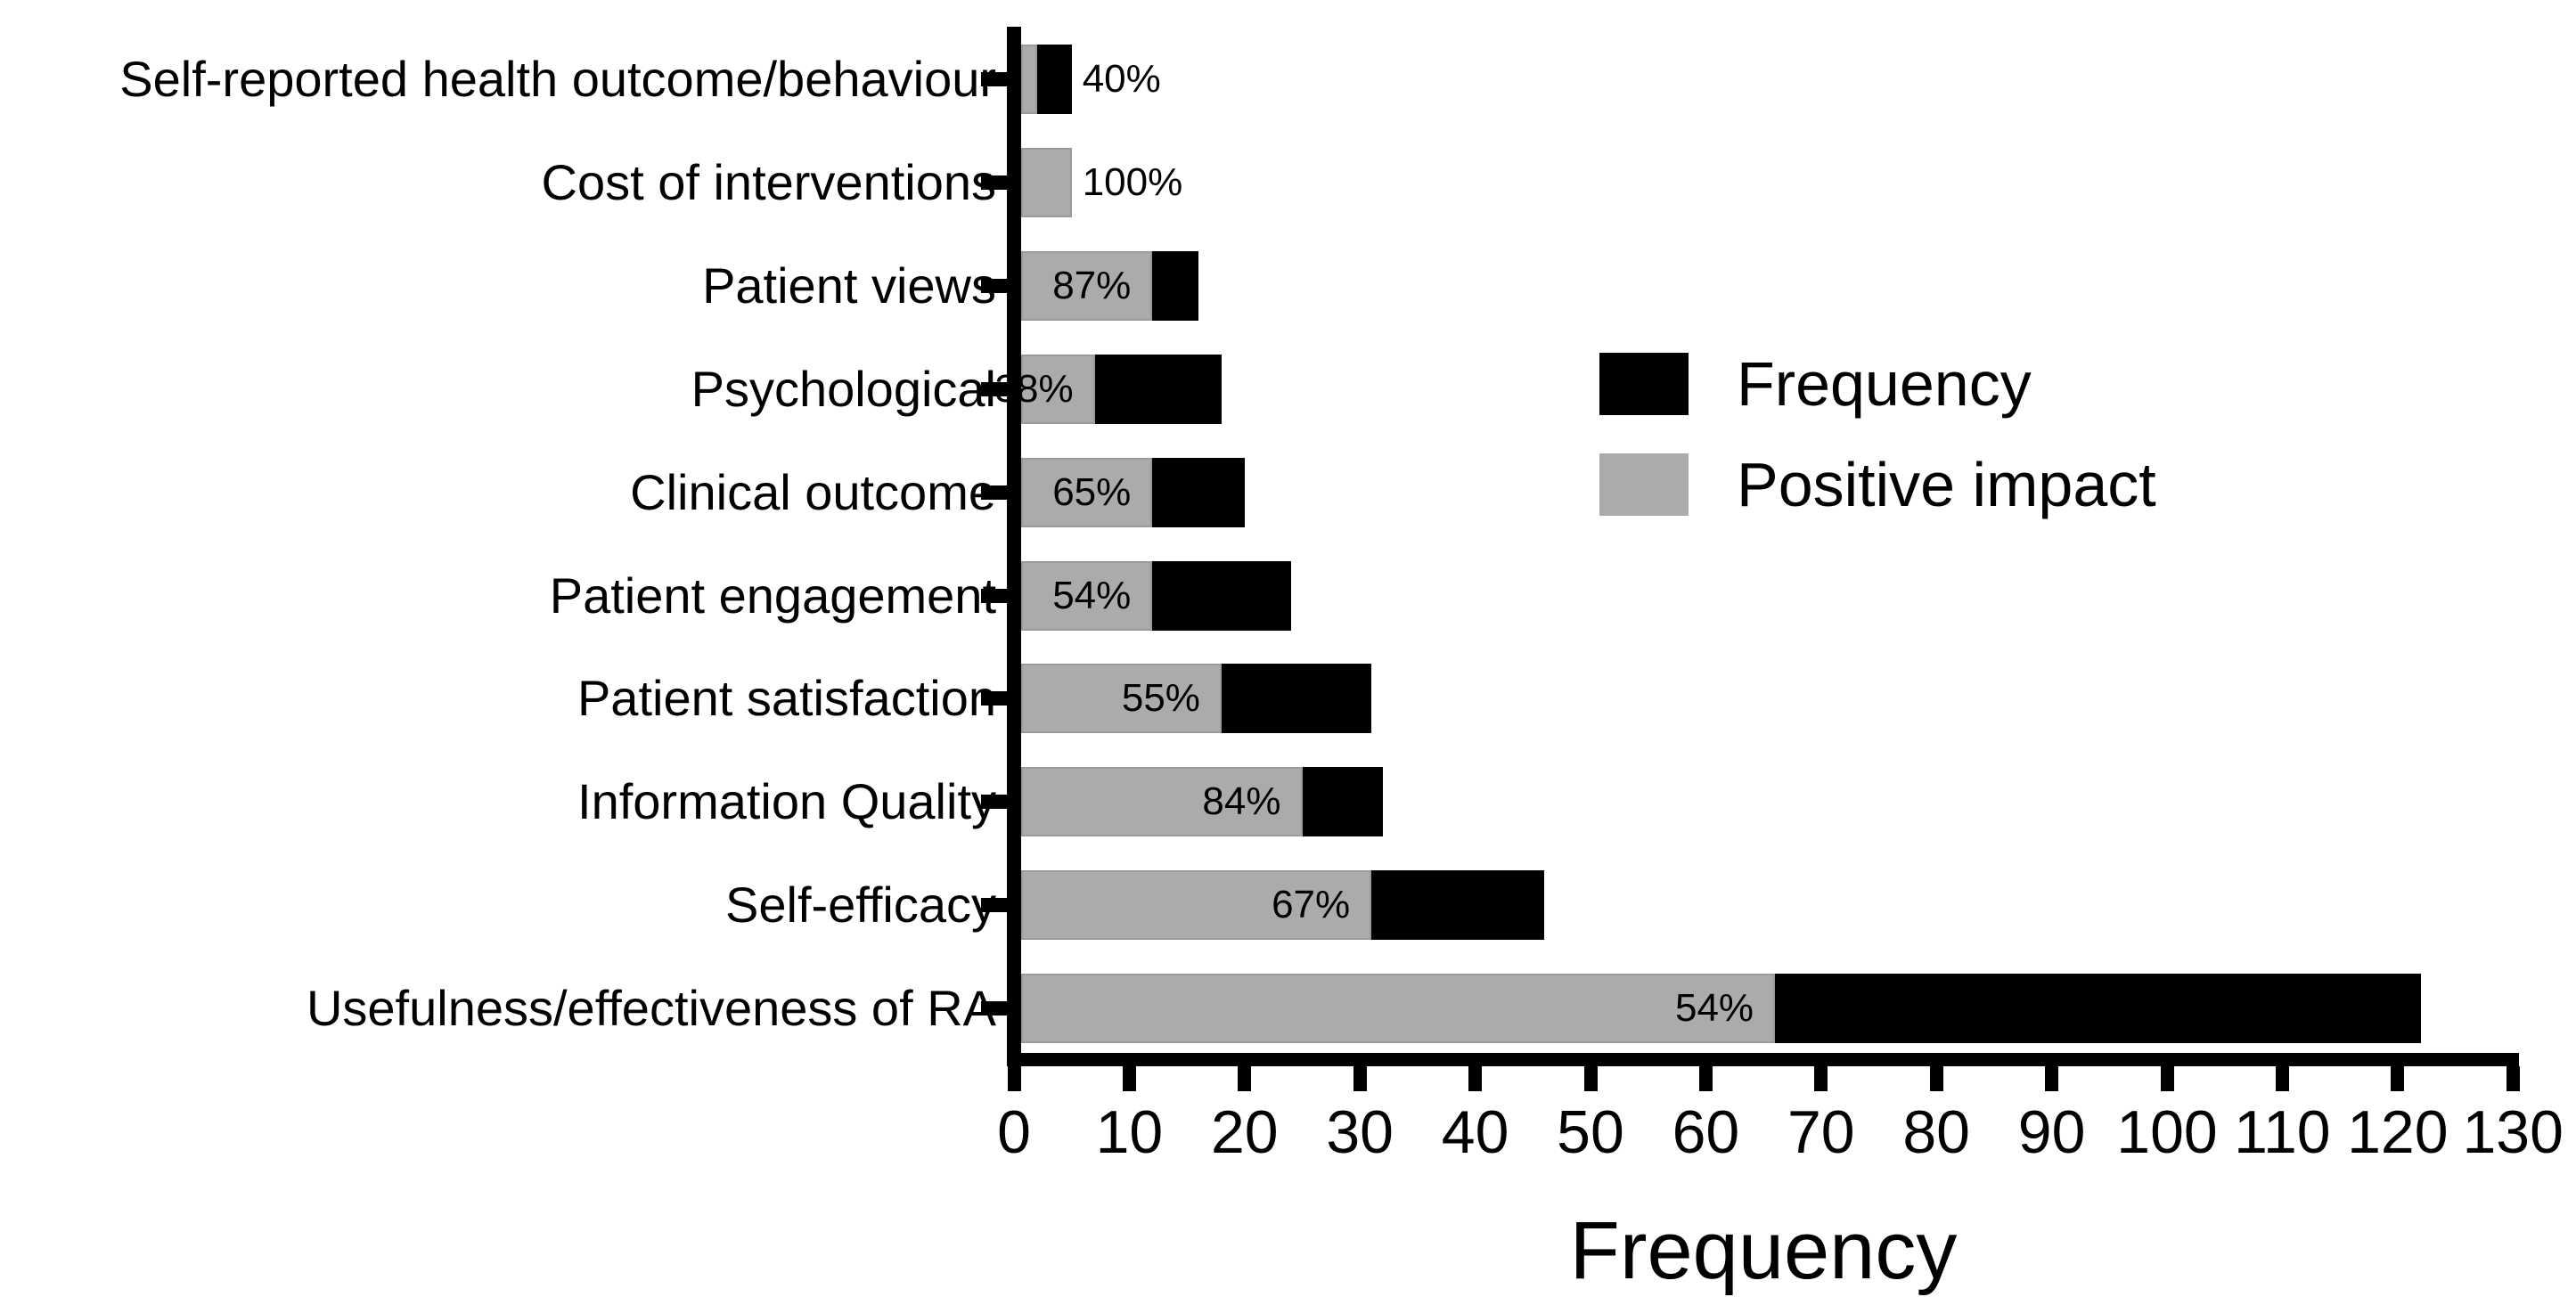 The image size is (2576, 1297). Describe the element at coordinates (786, 698) in the screenshot. I see `category-label: Patient satisfaction` at that location.